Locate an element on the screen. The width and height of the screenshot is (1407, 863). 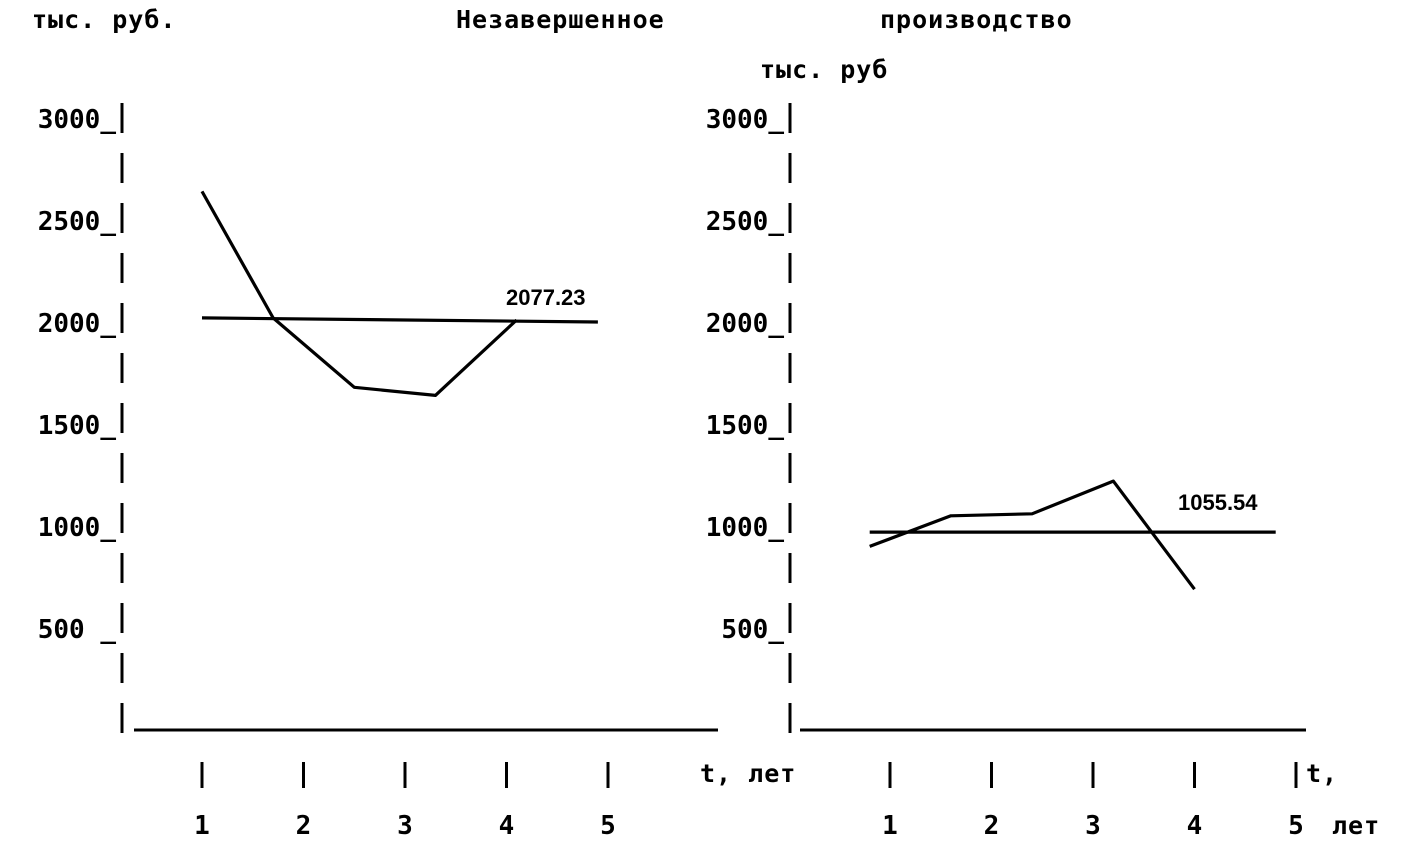
y-tick-label: 500_ is located at coordinates (752, 630).